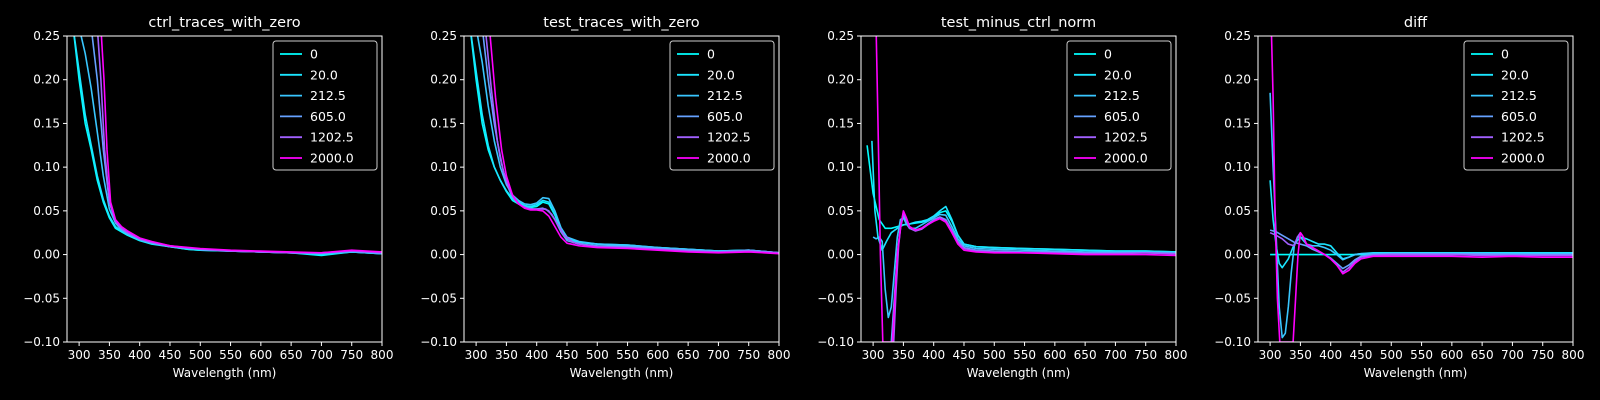  I want to click on chart-title: diff, so click(1416, 23).